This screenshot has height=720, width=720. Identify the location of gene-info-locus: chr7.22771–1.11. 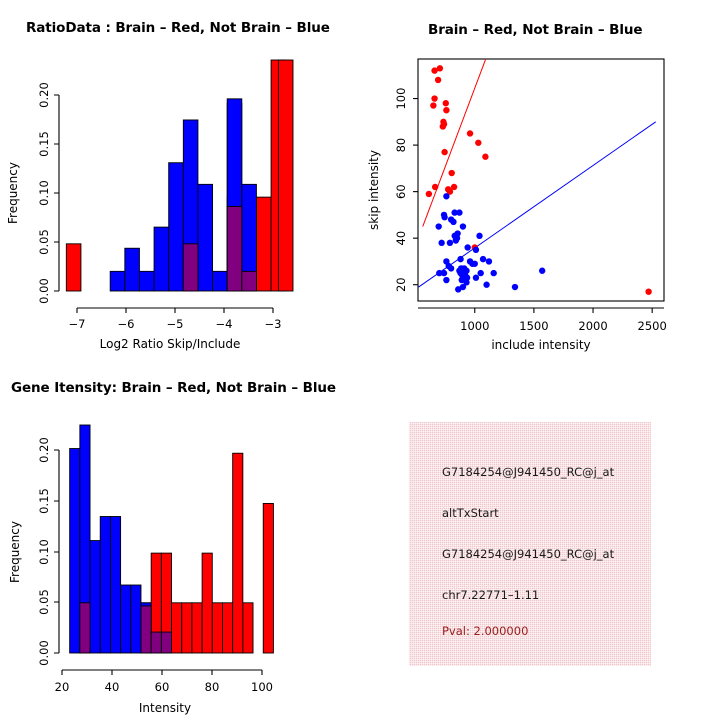
(491, 595).